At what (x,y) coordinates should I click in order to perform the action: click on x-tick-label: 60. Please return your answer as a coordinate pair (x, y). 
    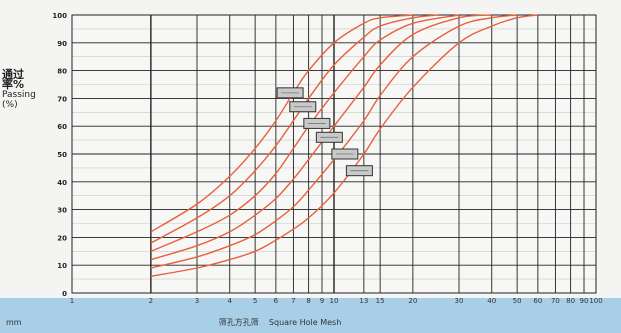
    Looking at the image, I should click on (537, 301).